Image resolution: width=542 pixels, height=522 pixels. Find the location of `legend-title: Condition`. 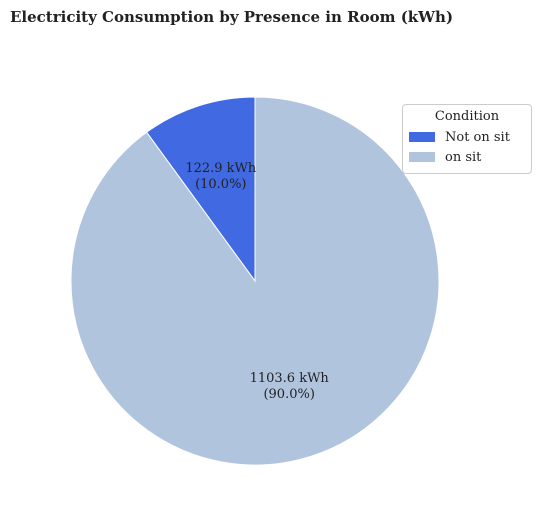

legend-title: Condition is located at coordinates (467, 116).